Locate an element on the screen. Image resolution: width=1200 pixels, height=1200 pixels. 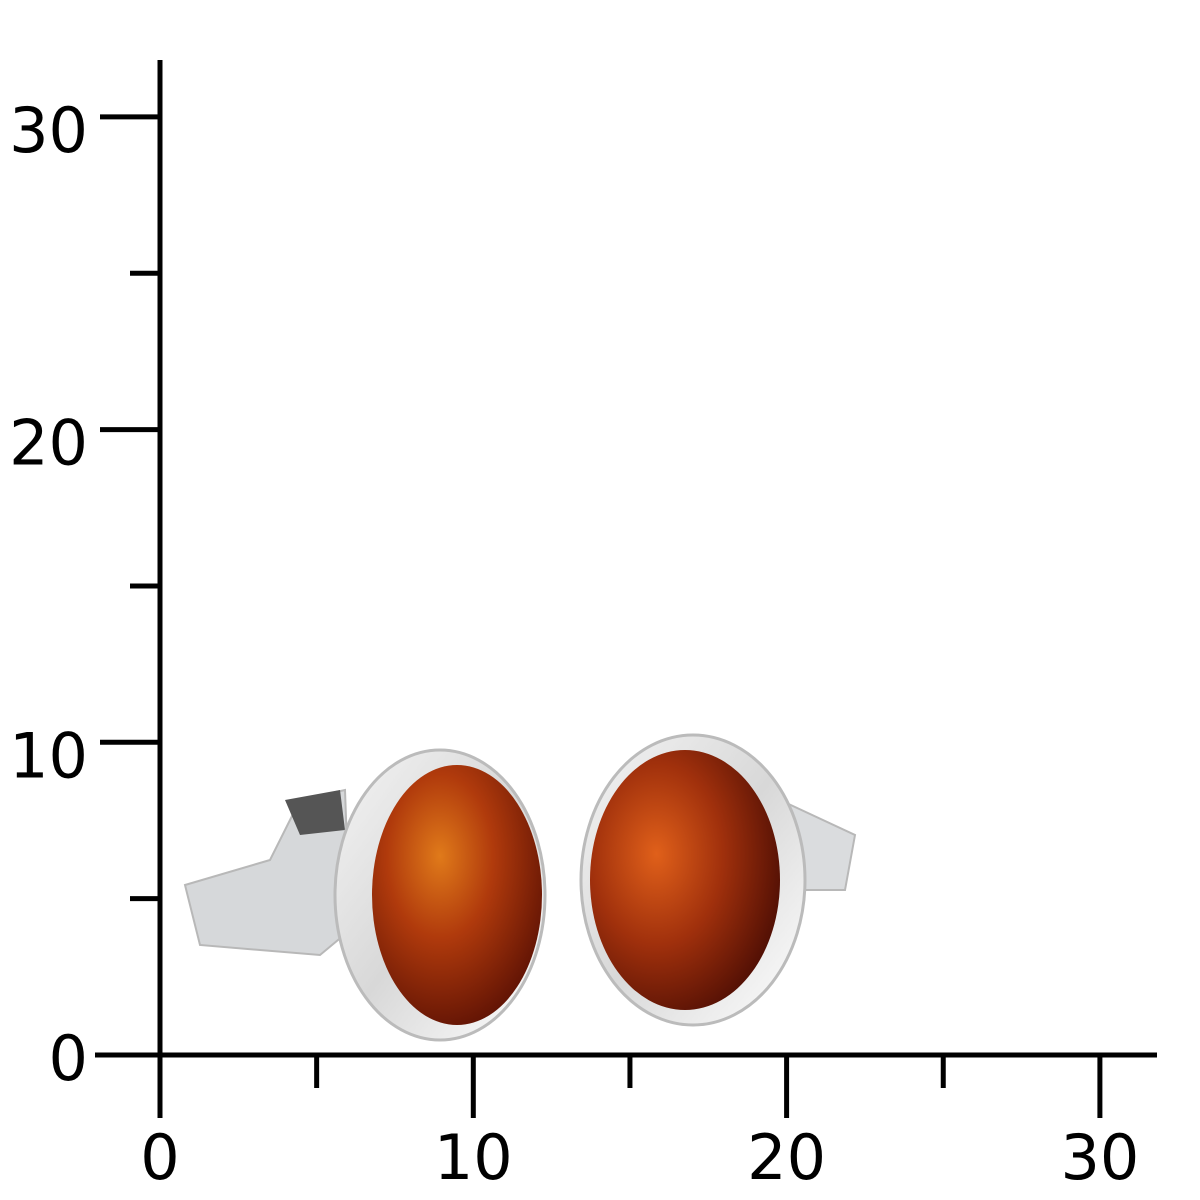
y-tick-label: 30 is located at coordinates (48, 130).